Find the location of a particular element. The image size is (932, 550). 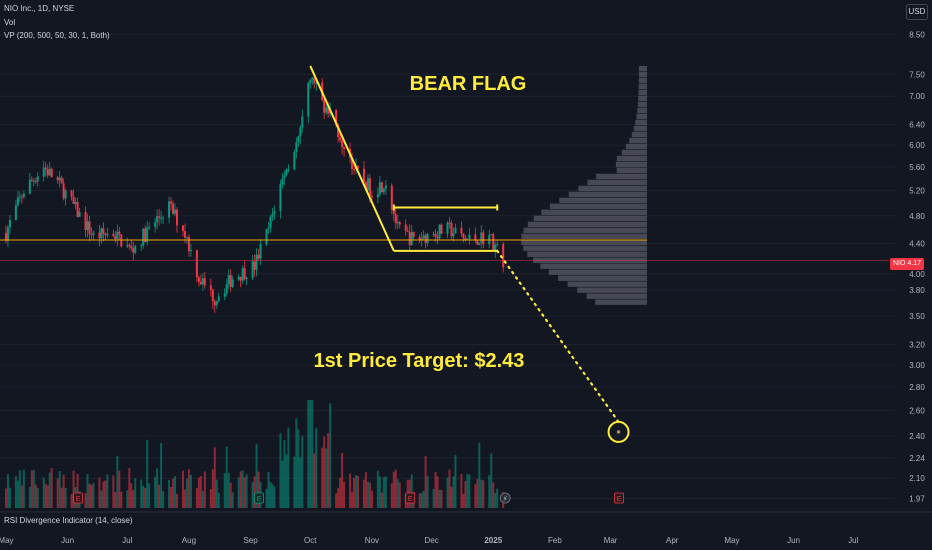

currency-button: USD is located at coordinates (917, 12).